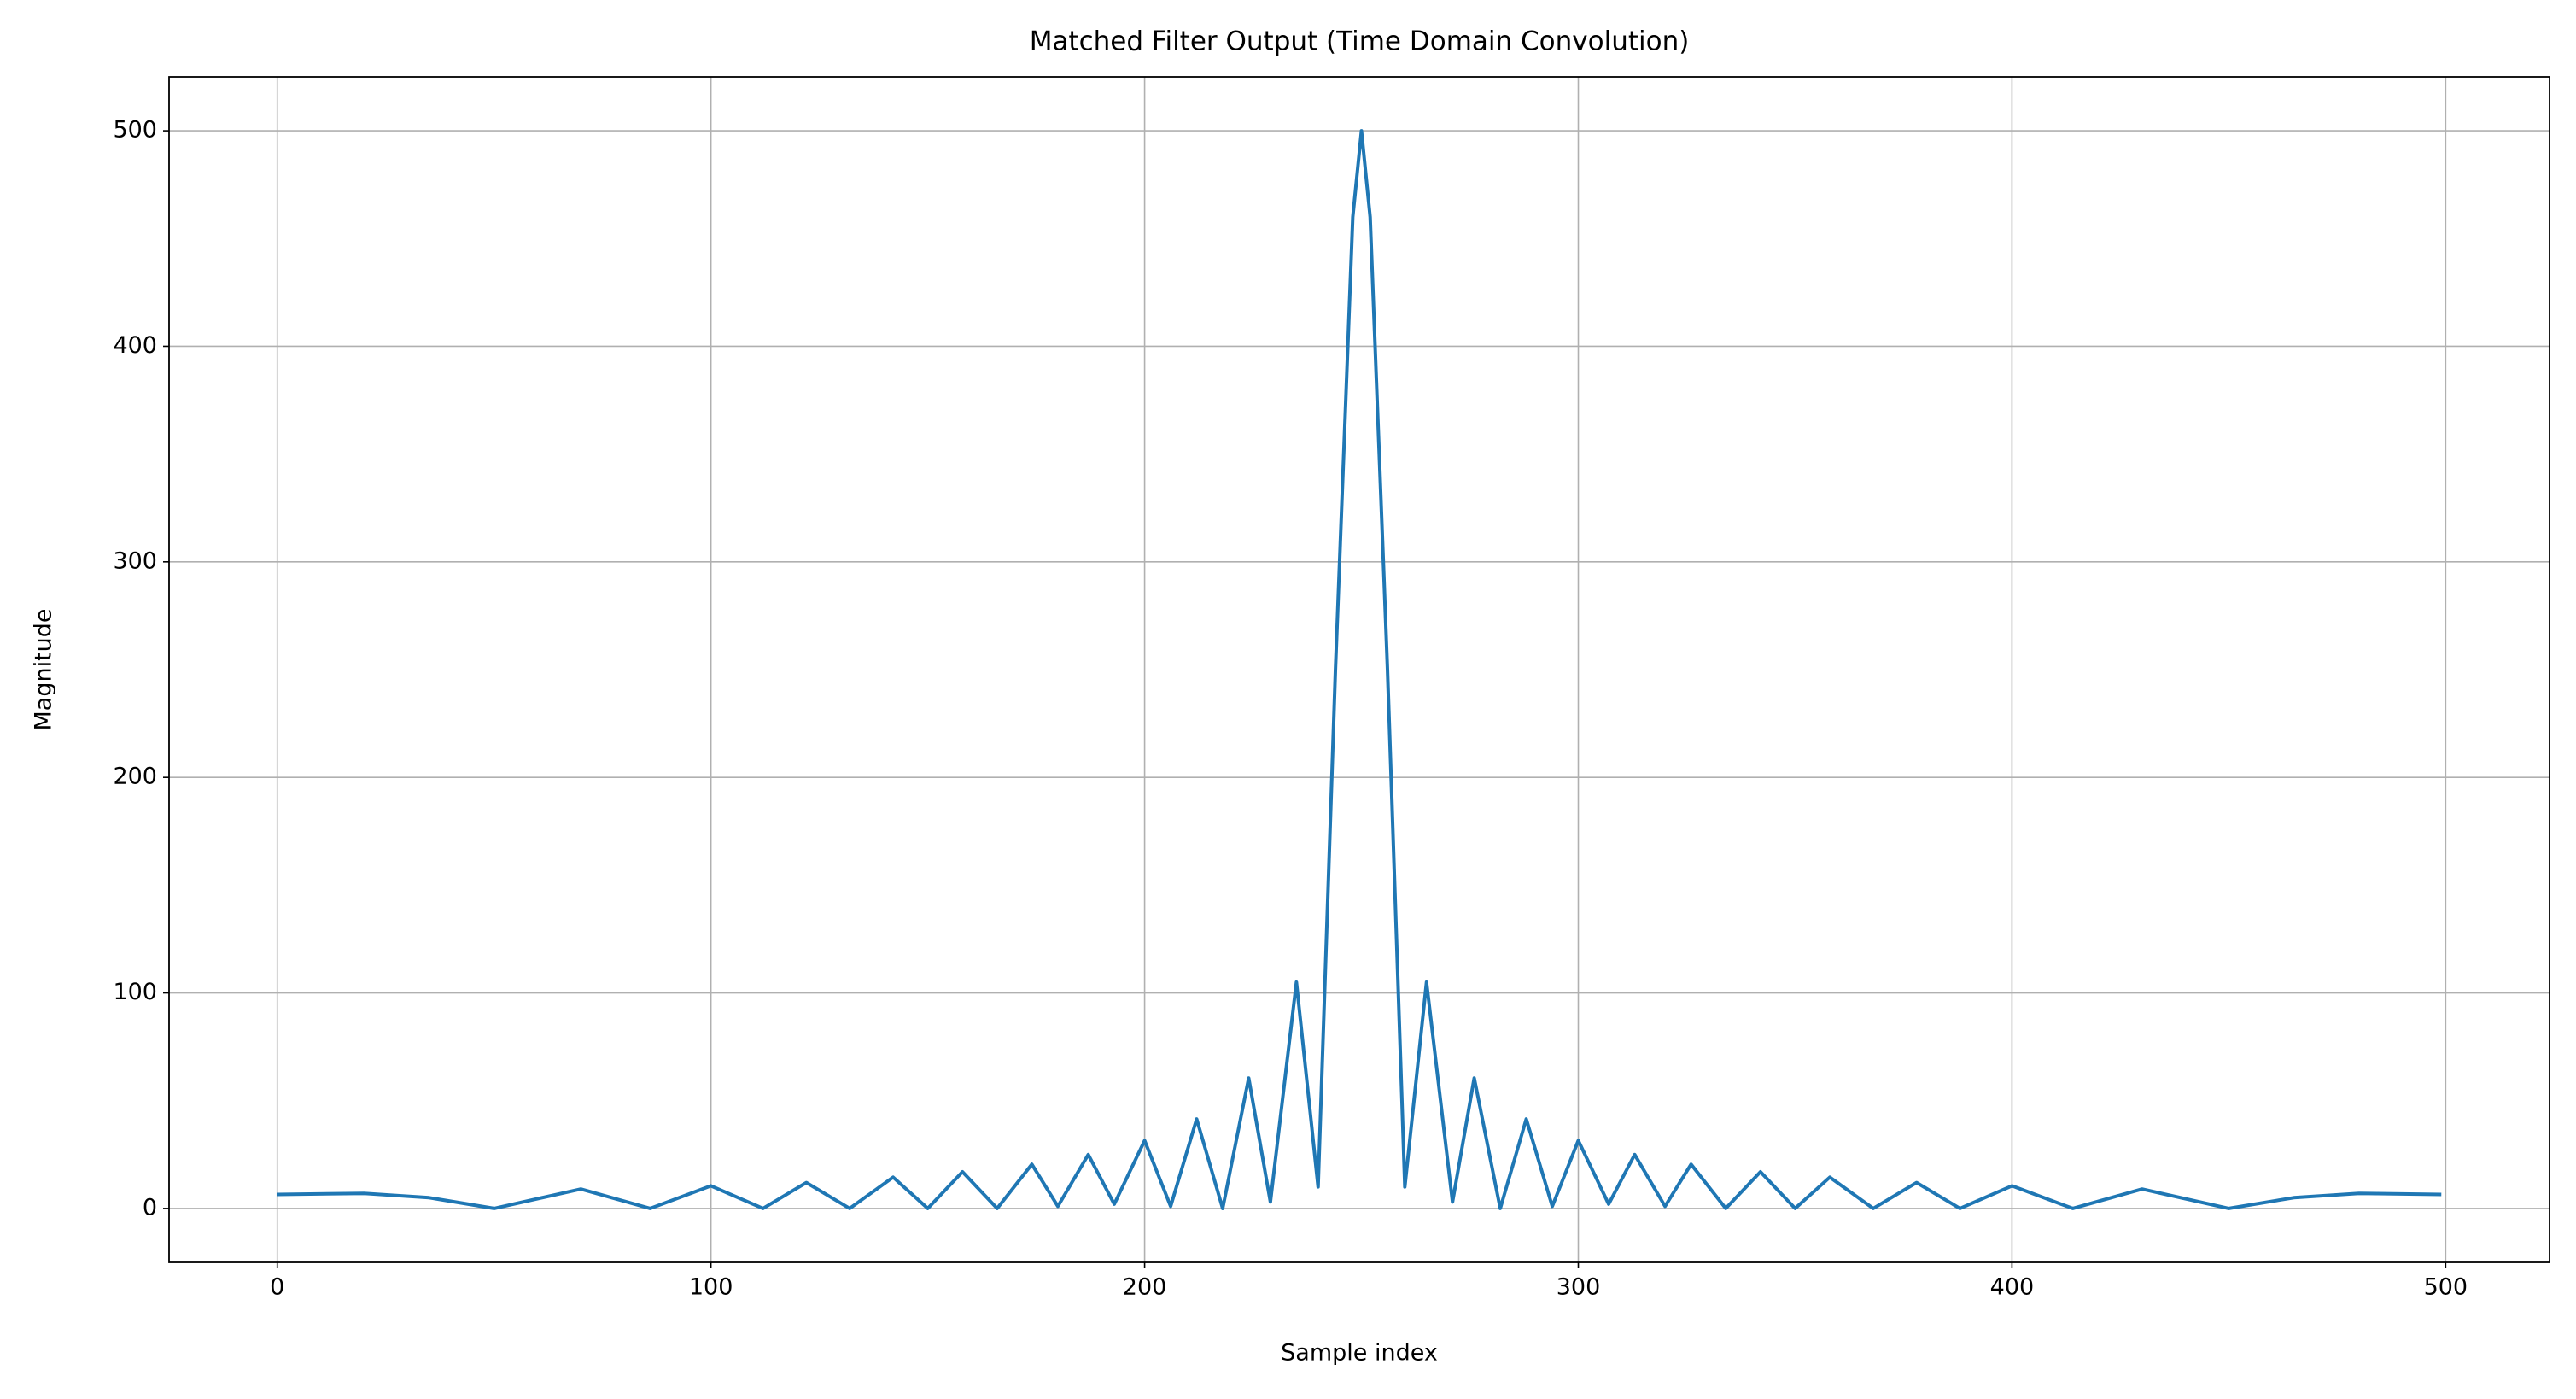 The width and height of the screenshot is (2576, 1399). I want to click on y-axis-label: Magnitude, so click(44, 669).